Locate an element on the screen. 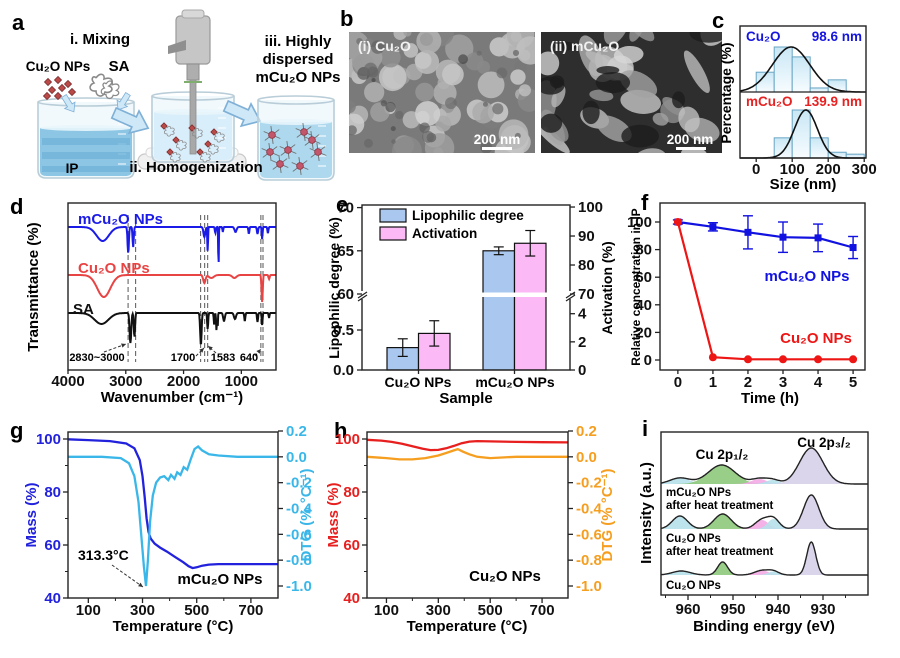  gg-dtg-tick: -0.2 is located at coordinates (299, 483).